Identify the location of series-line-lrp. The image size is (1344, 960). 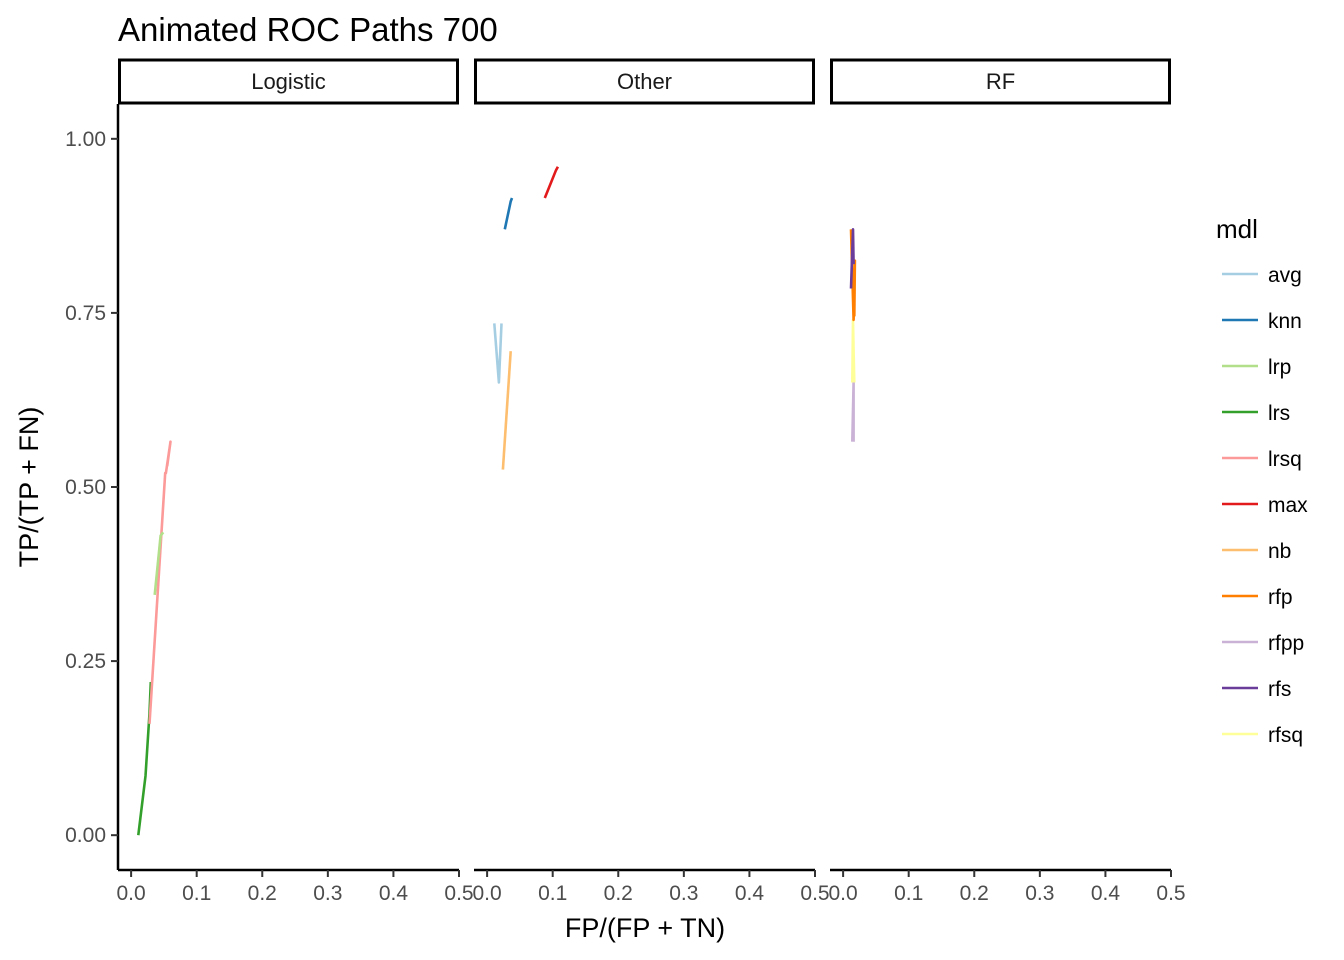
(159, 563).